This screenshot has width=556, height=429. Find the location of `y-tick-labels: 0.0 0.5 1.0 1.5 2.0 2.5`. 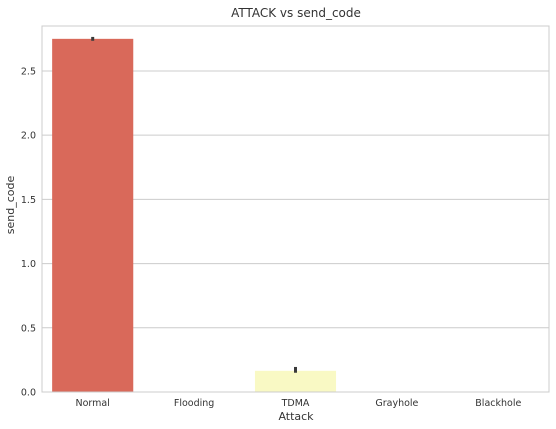

y-tick-labels: 0.0 0.5 1.0 1.5 2.0 2.5 is located at coordinates (28, 232).